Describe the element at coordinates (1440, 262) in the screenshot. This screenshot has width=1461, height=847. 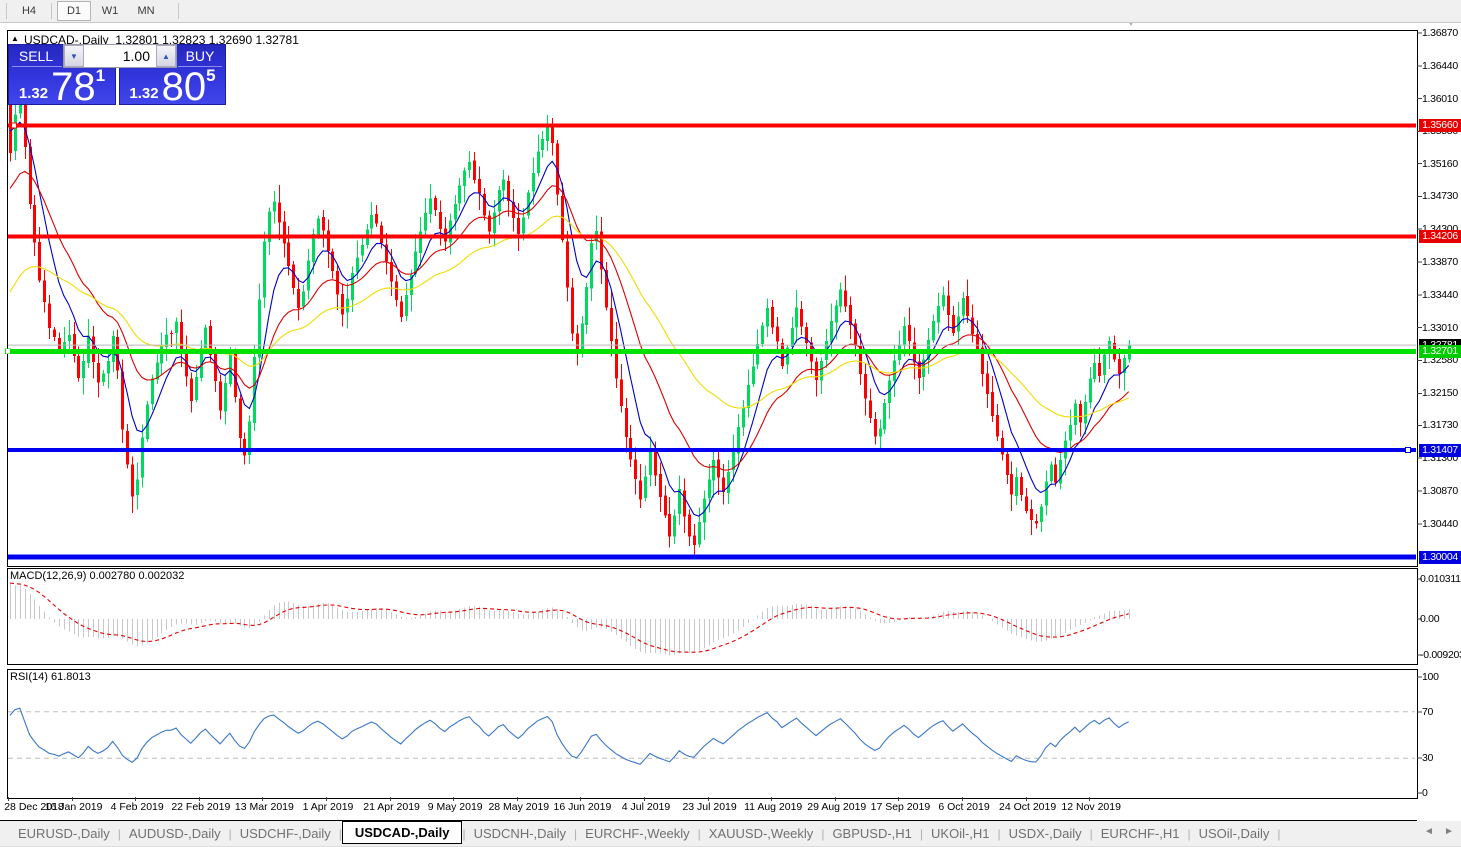
I see `price-tick-label: 1.33870` at that location.